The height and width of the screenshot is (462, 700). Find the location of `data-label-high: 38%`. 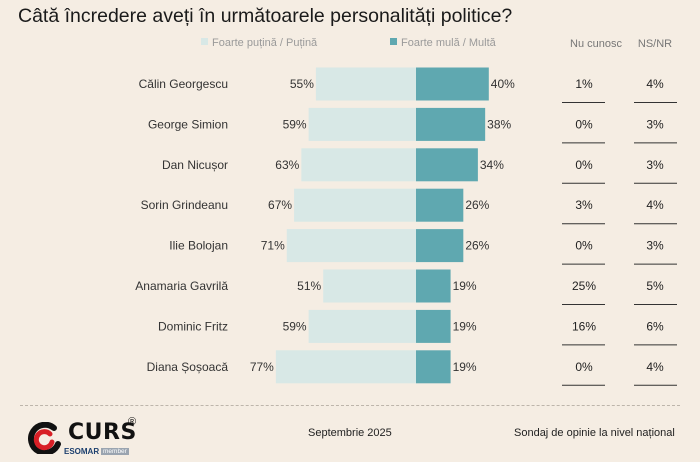

data-label-high: 38% is located at coordinates (499, 124).